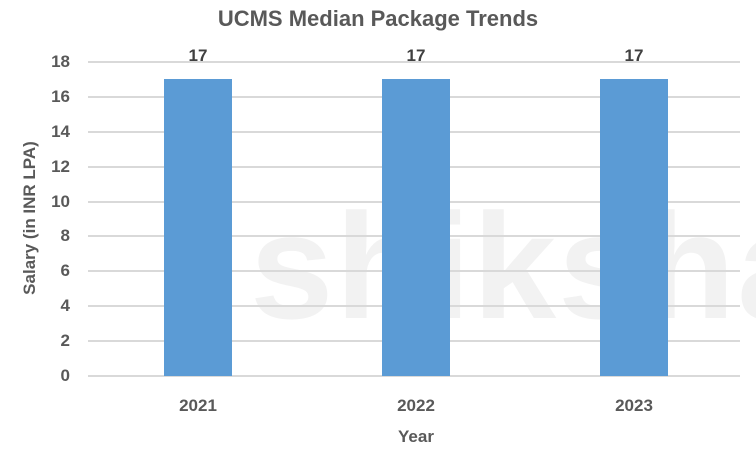  I want to click on bar-2022, so click(416, 227).